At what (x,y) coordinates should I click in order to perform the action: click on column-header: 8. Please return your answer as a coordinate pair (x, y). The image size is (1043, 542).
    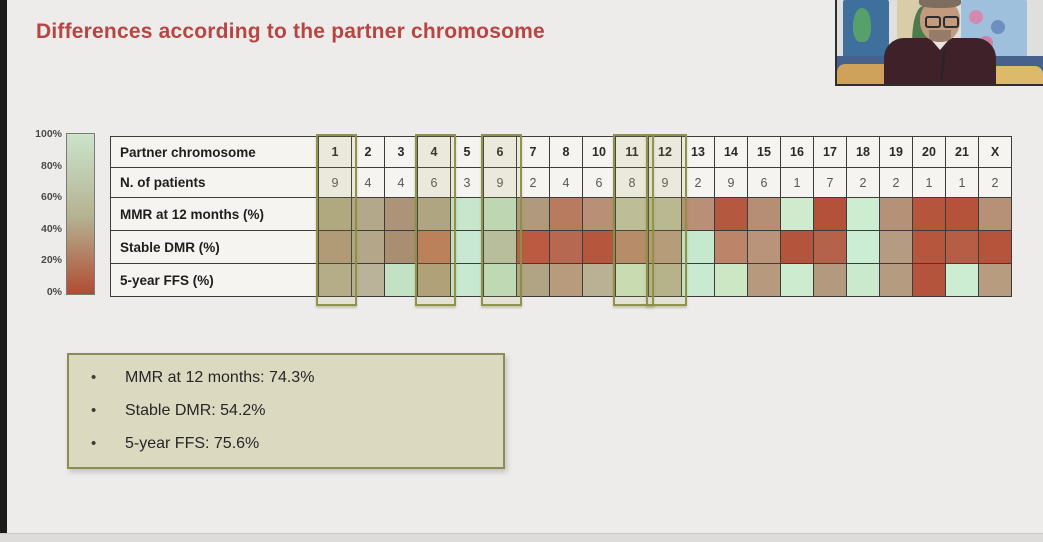
    Looking at the image, I should click on (566, 152).